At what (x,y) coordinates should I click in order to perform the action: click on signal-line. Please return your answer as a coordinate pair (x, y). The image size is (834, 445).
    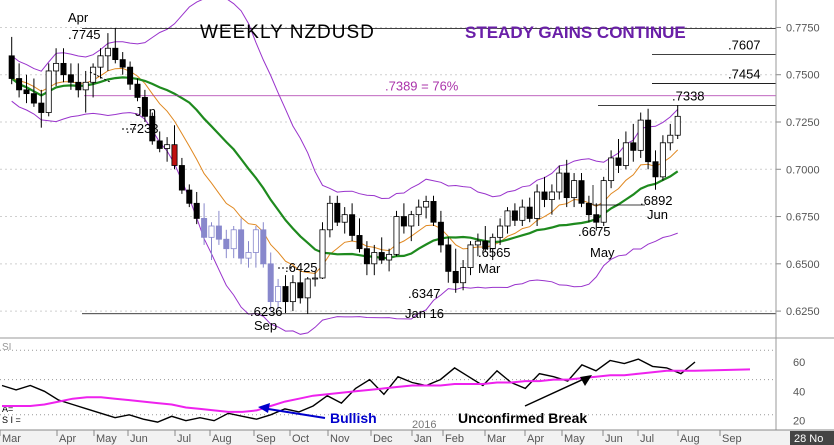
    Looking at the image, I should click on (348, 391).